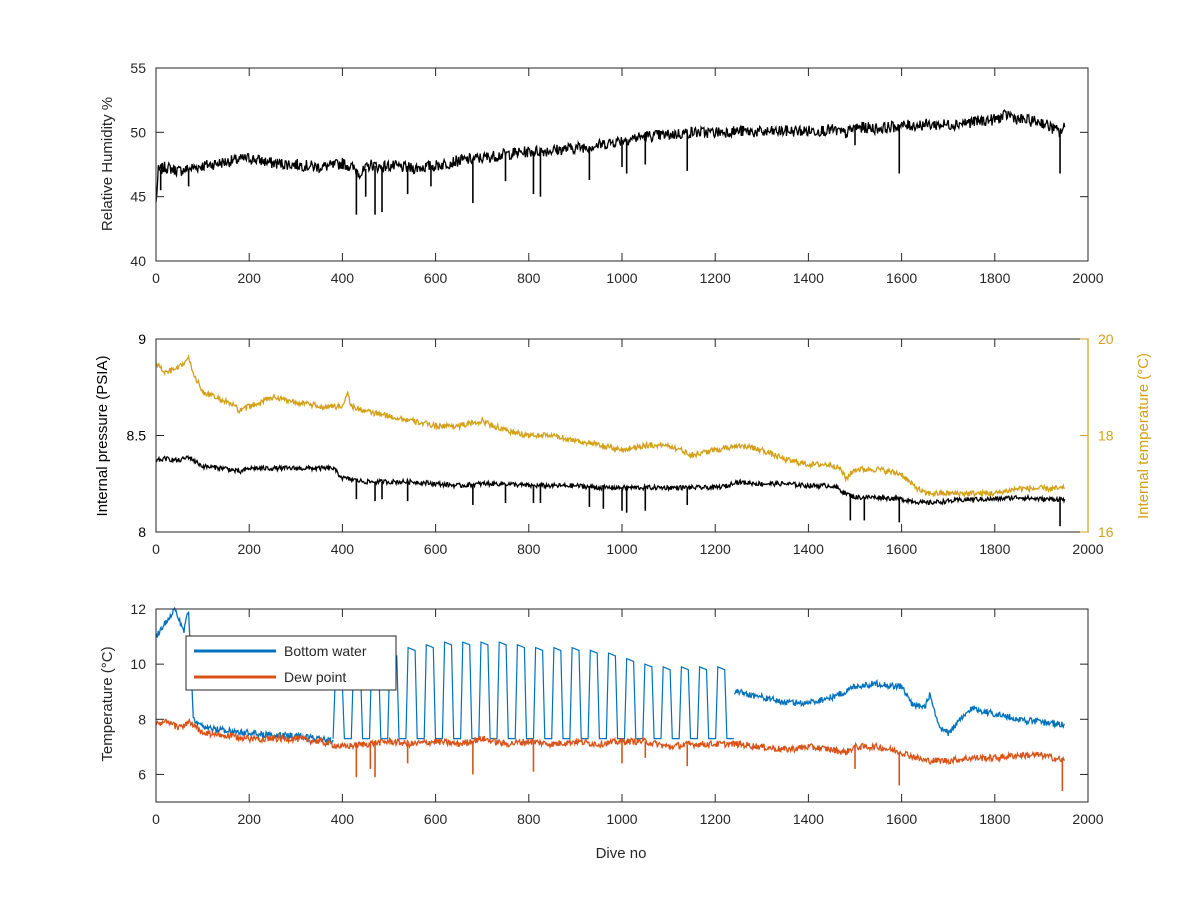  Describe the element at coordinates (142, 719) in the screenshot. I see `temperature-y-tick-label: 8` at that location.